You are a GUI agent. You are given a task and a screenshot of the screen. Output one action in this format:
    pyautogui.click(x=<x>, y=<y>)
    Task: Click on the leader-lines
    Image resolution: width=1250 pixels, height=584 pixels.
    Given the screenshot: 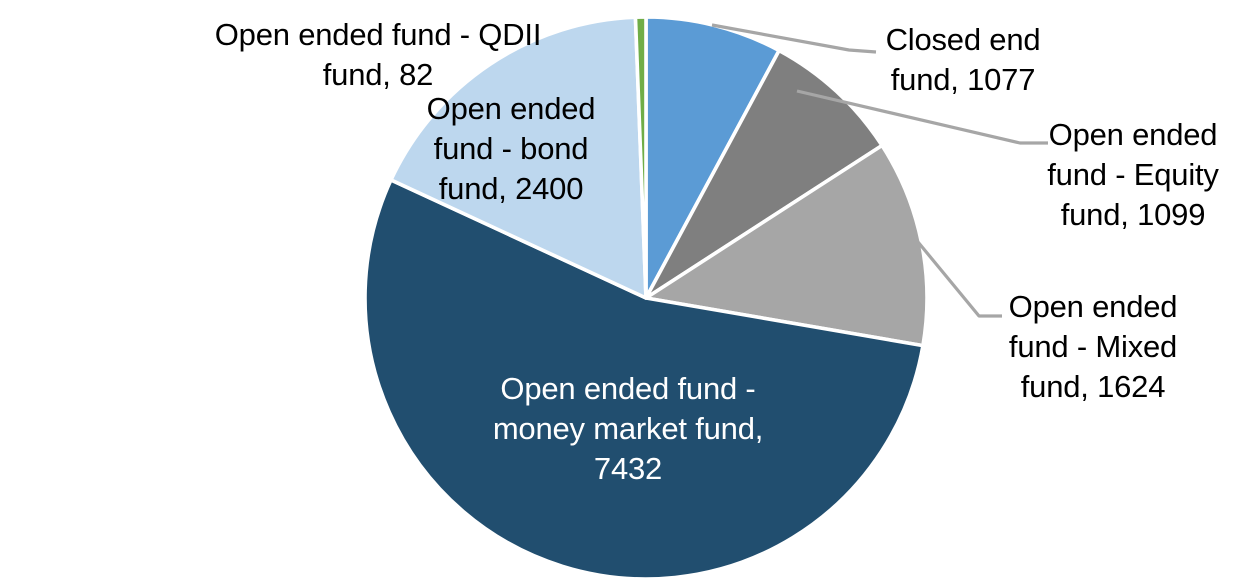 What is the action you would take?
    pyautogui.click(x=879, y=170)
    